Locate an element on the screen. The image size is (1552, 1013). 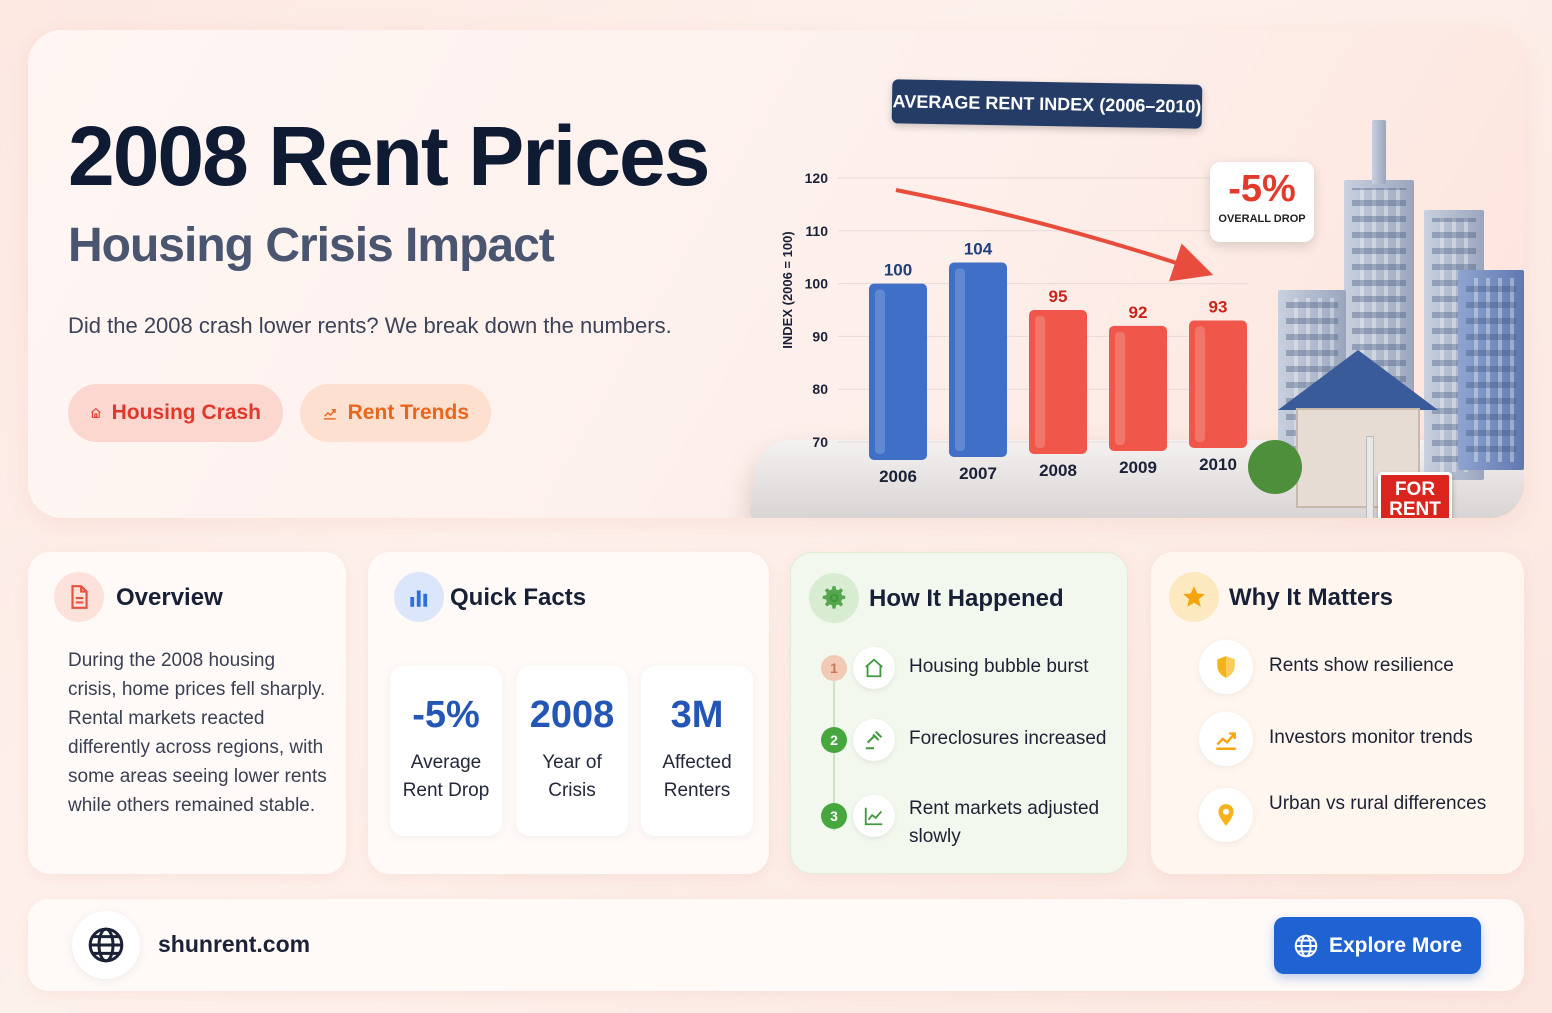
step-text: Housing bubble burst is located at coordinates (999, 666).